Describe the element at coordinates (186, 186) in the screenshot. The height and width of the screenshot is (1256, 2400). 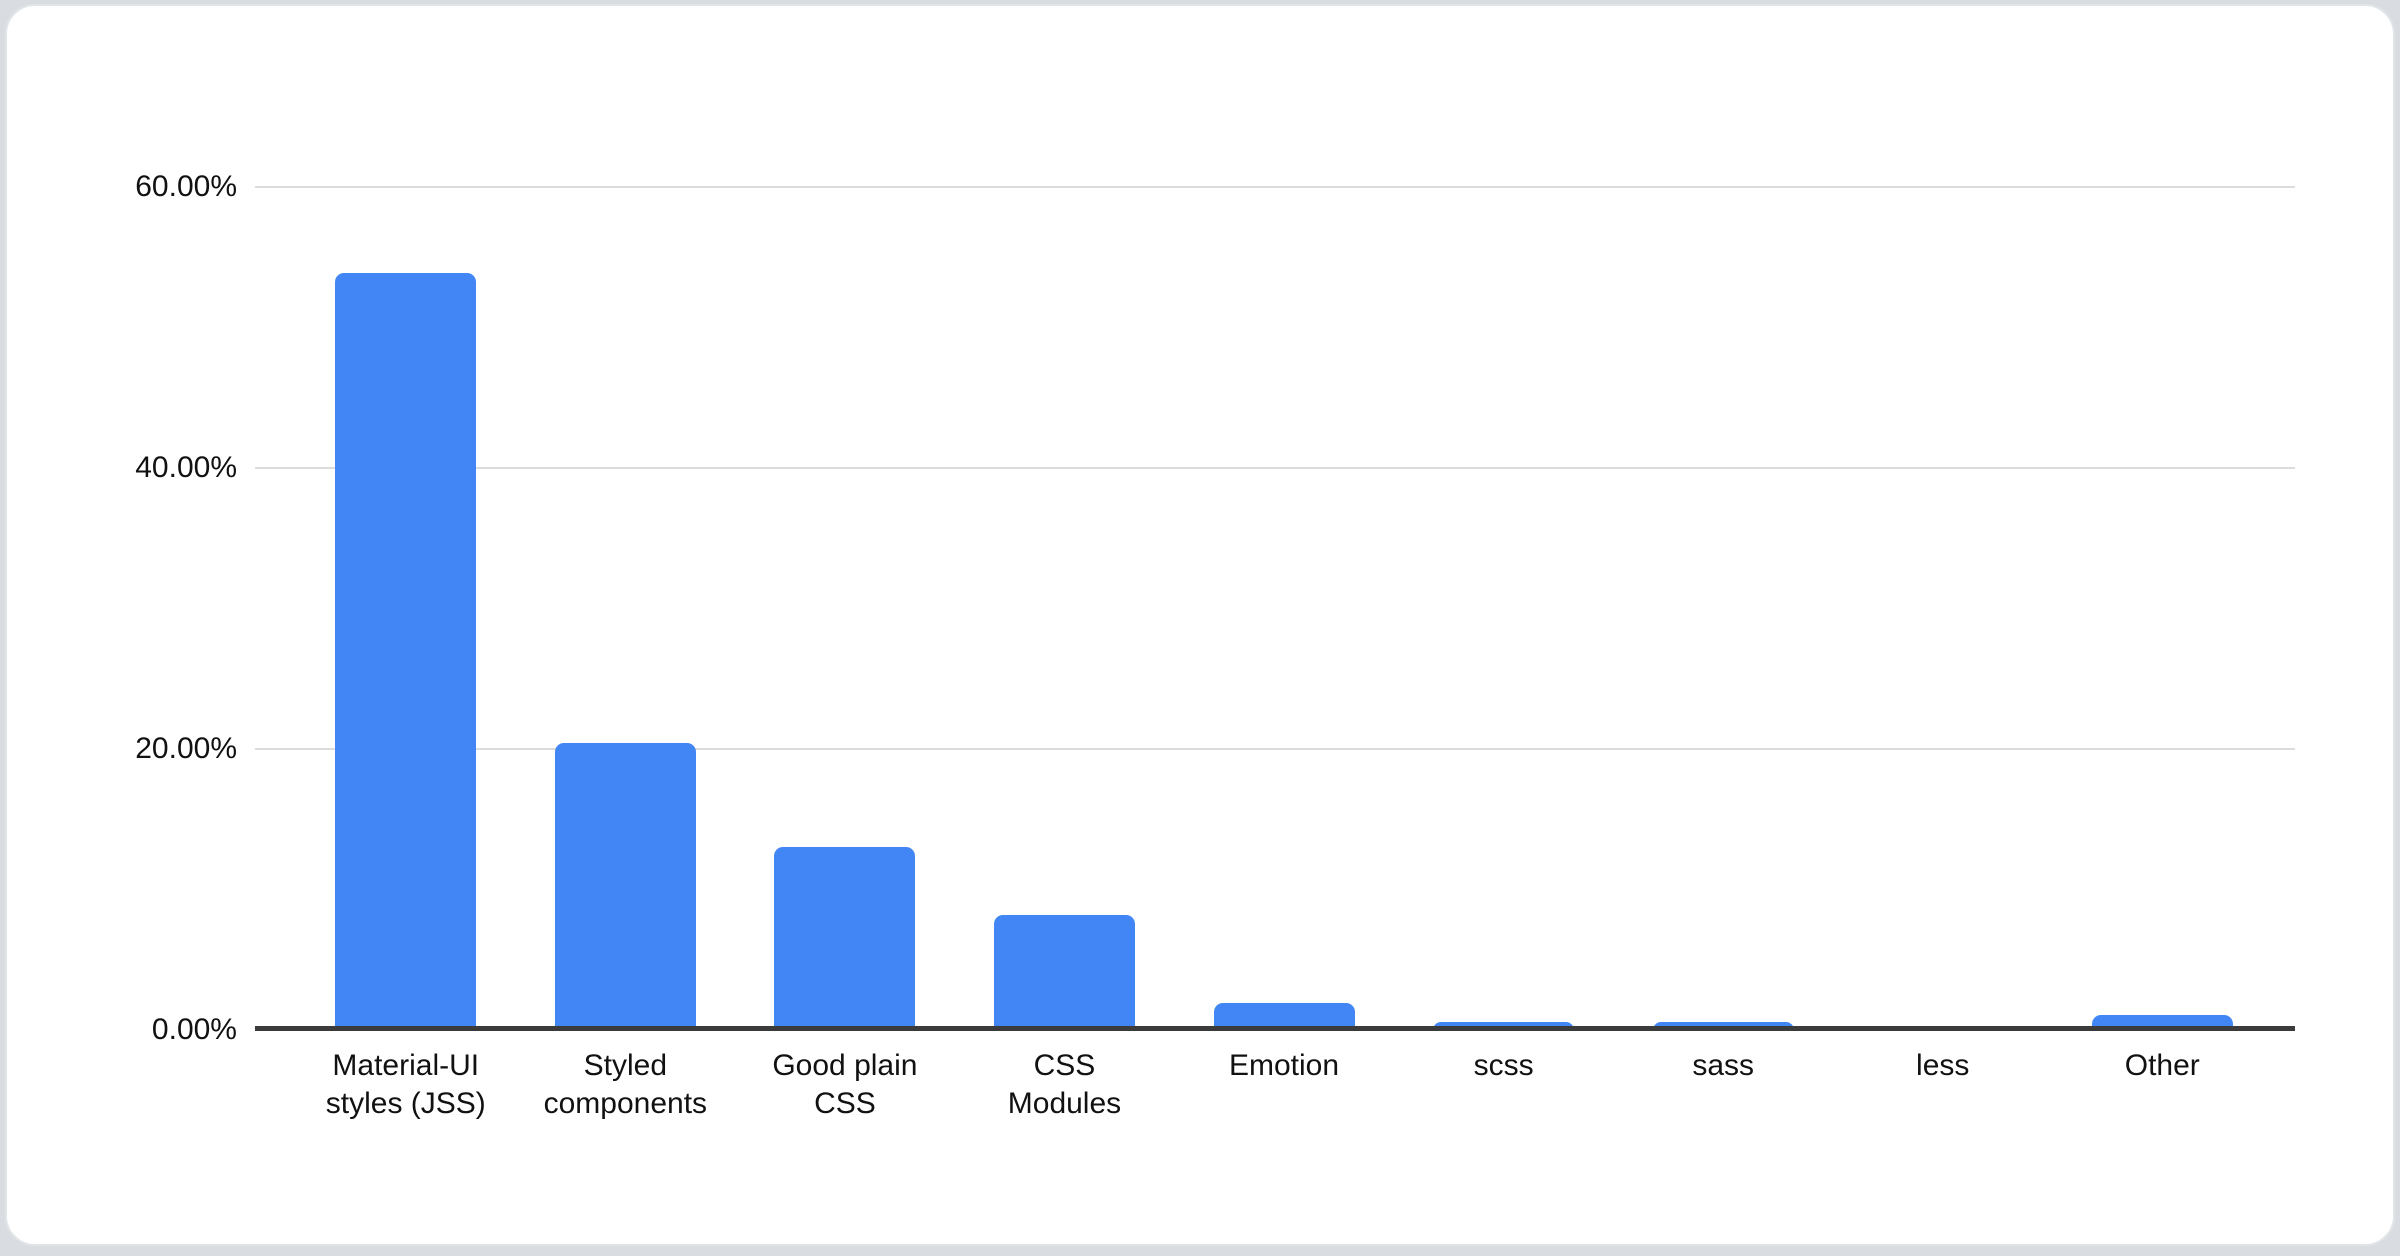
I see `y-tick-label-60: 60.00%` at that location.